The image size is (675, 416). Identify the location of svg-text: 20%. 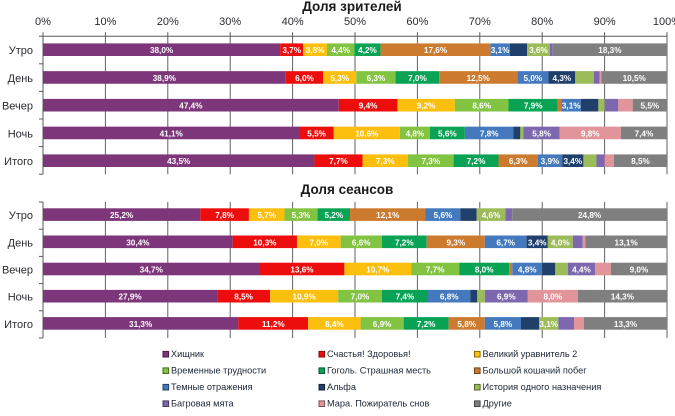
(168, 22).